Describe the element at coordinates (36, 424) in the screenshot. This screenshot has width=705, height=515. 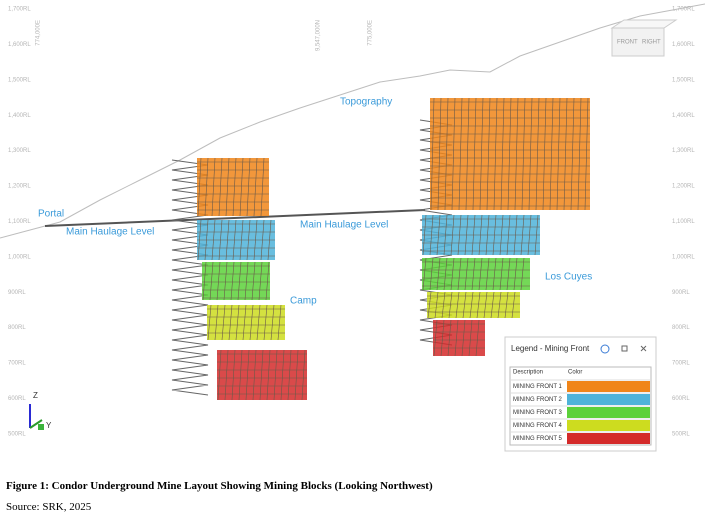
I see `y-axis` at that location.